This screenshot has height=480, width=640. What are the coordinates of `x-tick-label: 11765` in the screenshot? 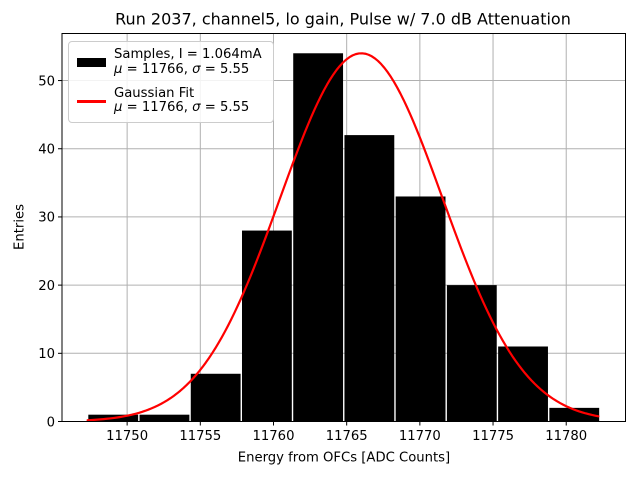 It's located at (347, 436).